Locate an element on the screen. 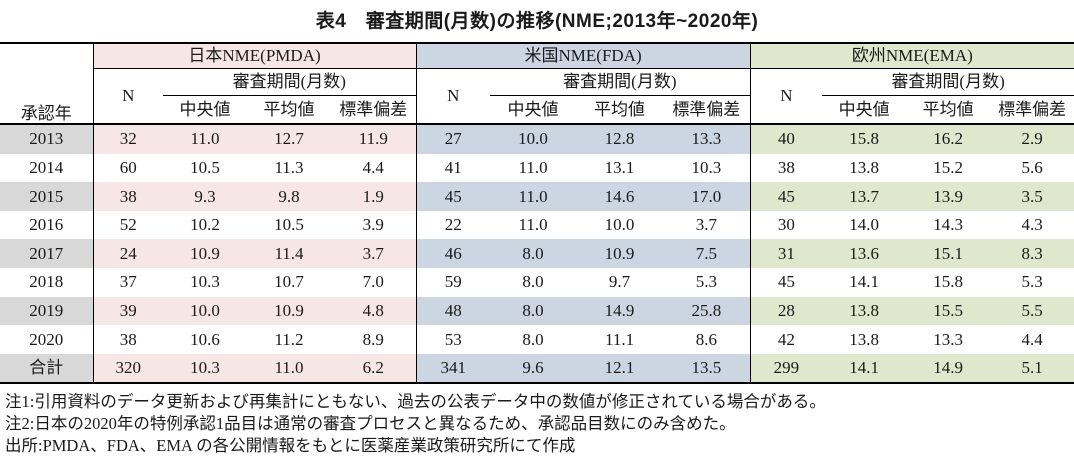  year-cell: 2018 is located at coordinates (46, 282).